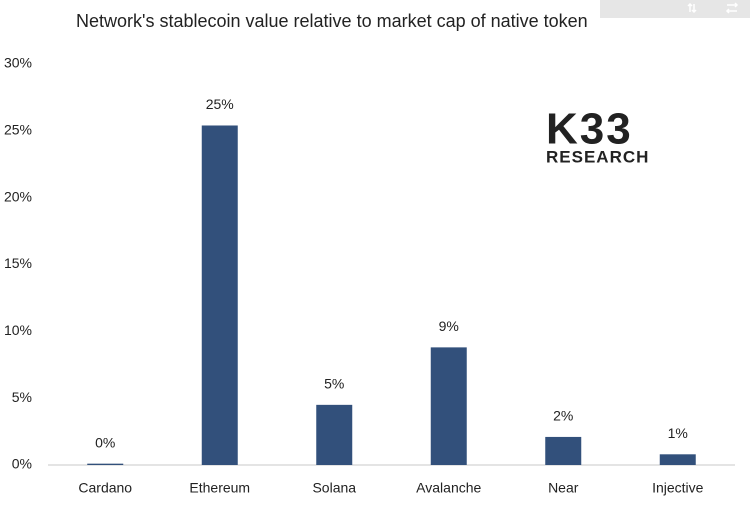 The width and height of the screenshot is (750, 506). I want to click on value-label: 1%, so click(678, 433).